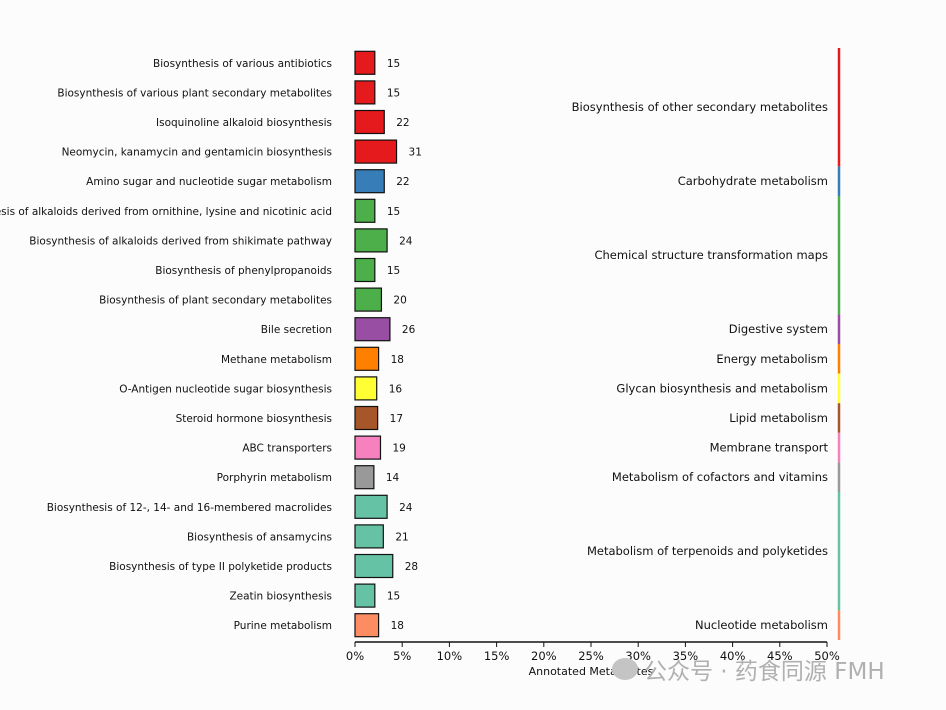 This screenshot has width=946, height=710. Describe the element at coordinates (625, 669) in the screenshot. I see `wechat-icon` at that location.